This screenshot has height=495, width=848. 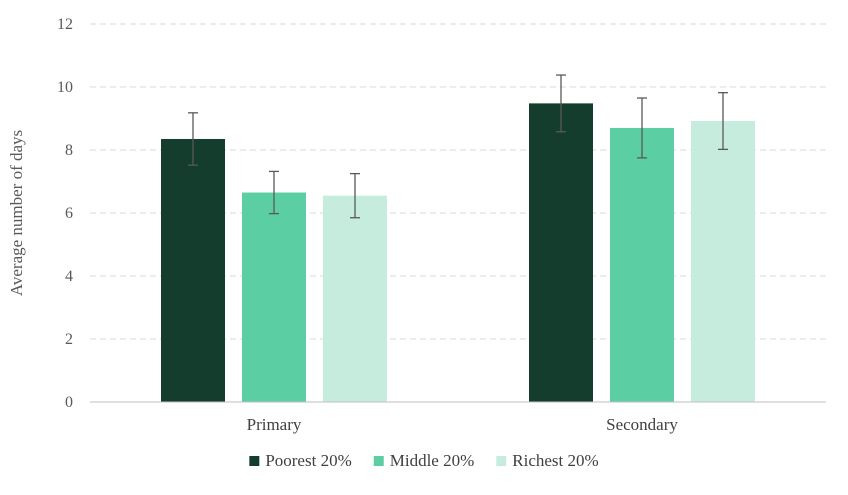 What do you see at coordinates (555, 460) in the screenshot?
I see `legend-label: Richest 20%` at bounding box center [555, 460].